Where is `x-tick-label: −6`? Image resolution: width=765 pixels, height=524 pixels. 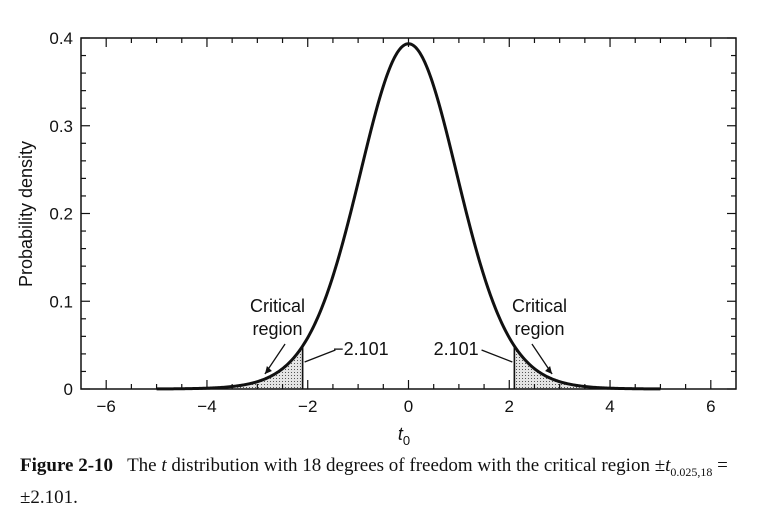
x-tick-label: −6 is located at coordinates (105, 406).